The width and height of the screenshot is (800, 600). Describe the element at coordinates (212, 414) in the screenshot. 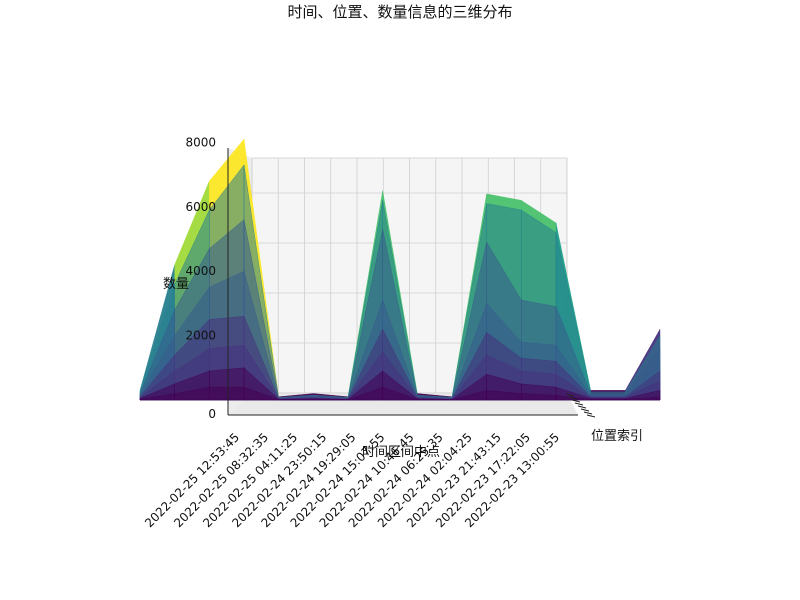

I see `z-tick-label: 0` at that location.